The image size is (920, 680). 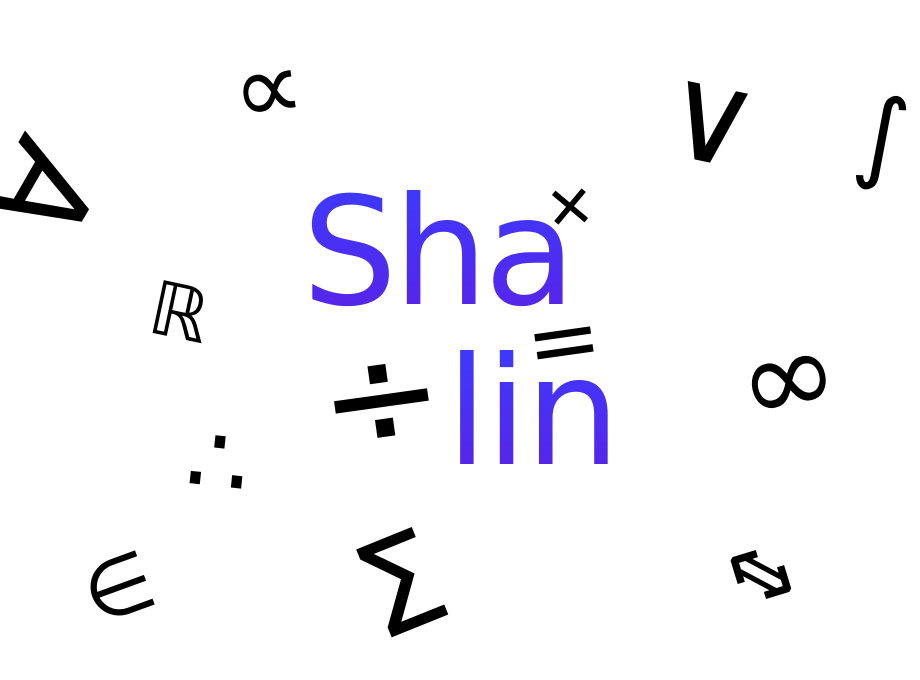 What do you see at coordinates (179, 313) in the screenshot?
I see `reals-symbol: ℝ` at bounding box center [179, 313].